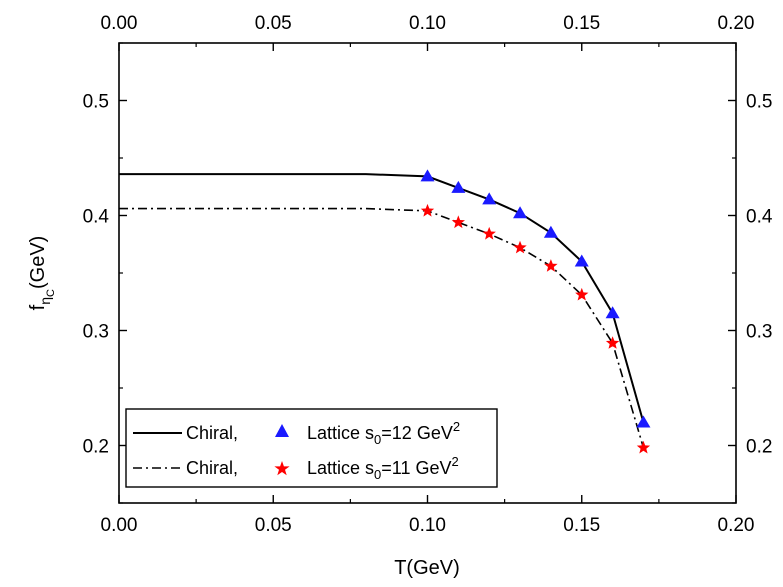 Image resolution: width=783 pixels, height=587 pixels. I want to click on y-tick-label-right: 0.5, so click(759, 102).